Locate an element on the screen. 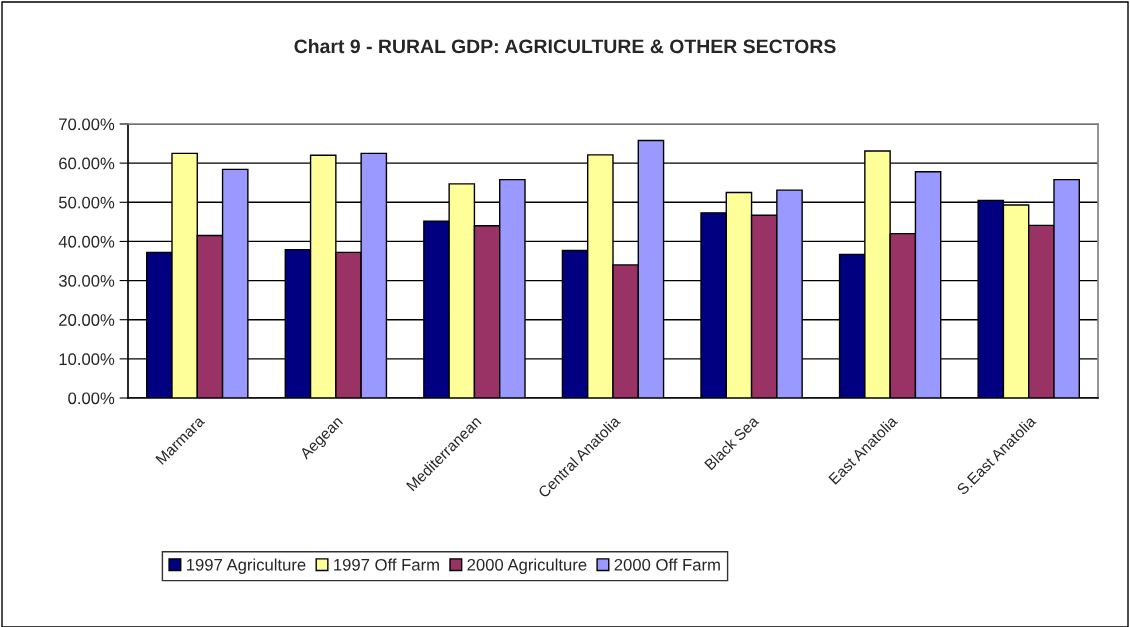  y-tick-label: 40.00% is located at coordinates (86, 241).